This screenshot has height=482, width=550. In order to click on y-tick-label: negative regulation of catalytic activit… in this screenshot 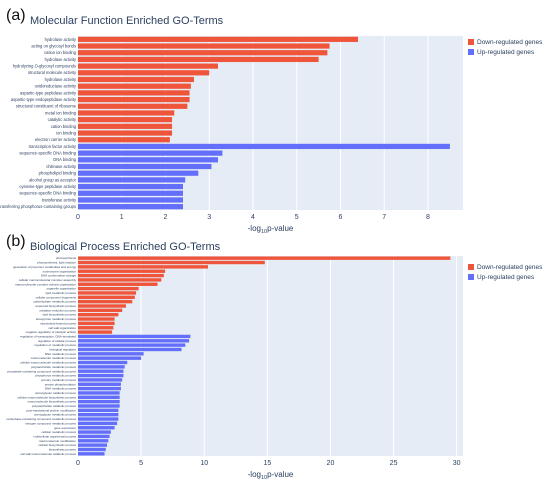, I will do `click(51, 332)`.